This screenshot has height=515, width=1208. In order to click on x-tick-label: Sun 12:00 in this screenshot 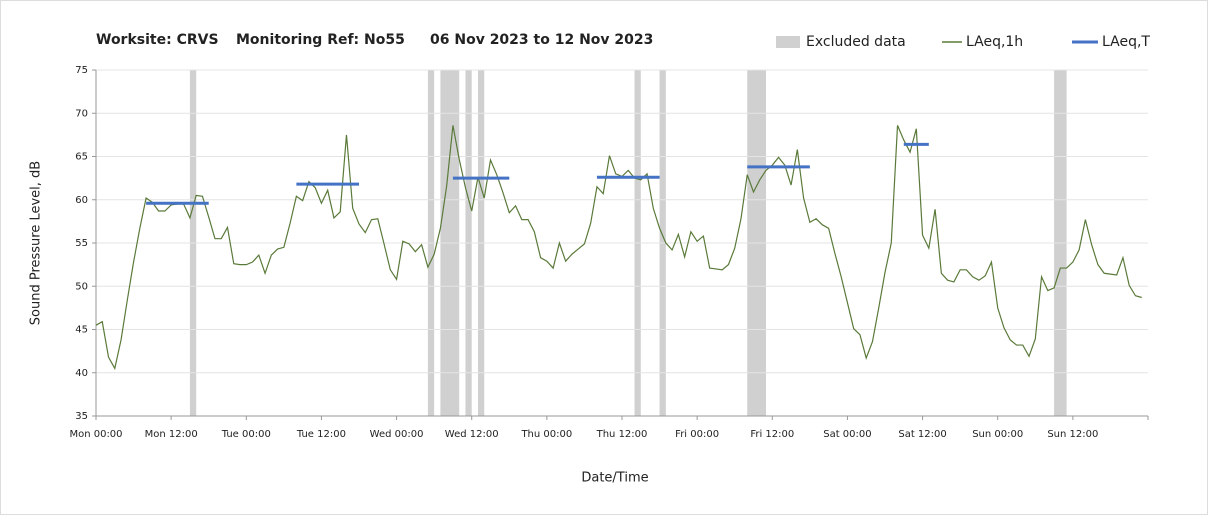, I will do `click(1072, 434)`.